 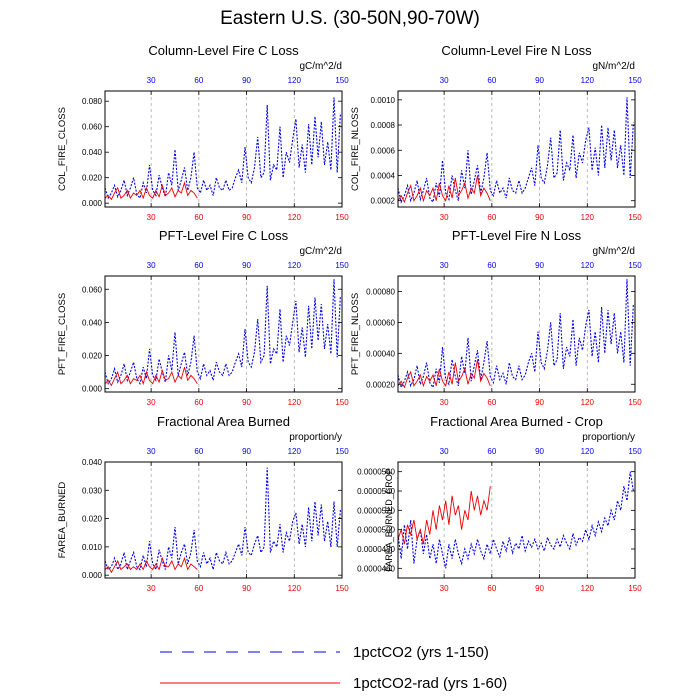 What do you see at coordinates (92, 490) in the screenshot?
I see `y-tick-label: 0.030` at bounding box center [92, 490].